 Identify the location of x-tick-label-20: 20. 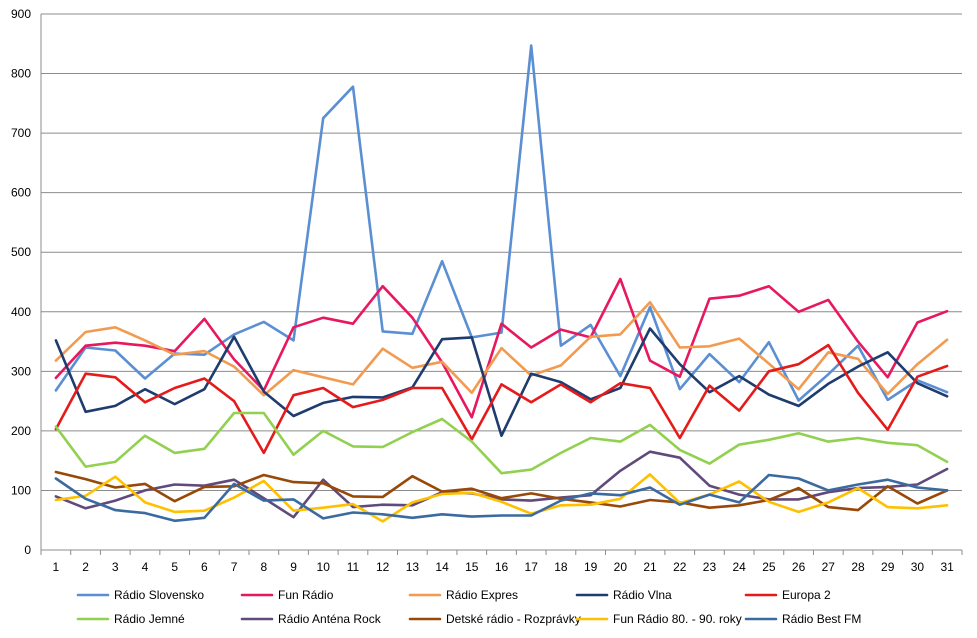
(621, 567).